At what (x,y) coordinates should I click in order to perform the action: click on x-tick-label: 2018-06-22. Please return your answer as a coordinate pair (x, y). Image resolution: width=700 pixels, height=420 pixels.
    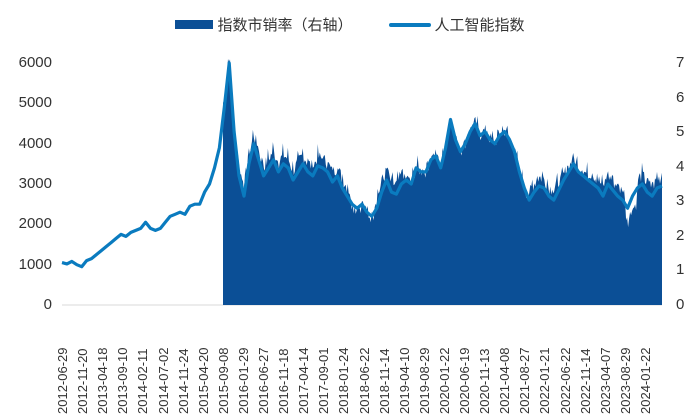
    Looking at the image, I should click on (364, 381).